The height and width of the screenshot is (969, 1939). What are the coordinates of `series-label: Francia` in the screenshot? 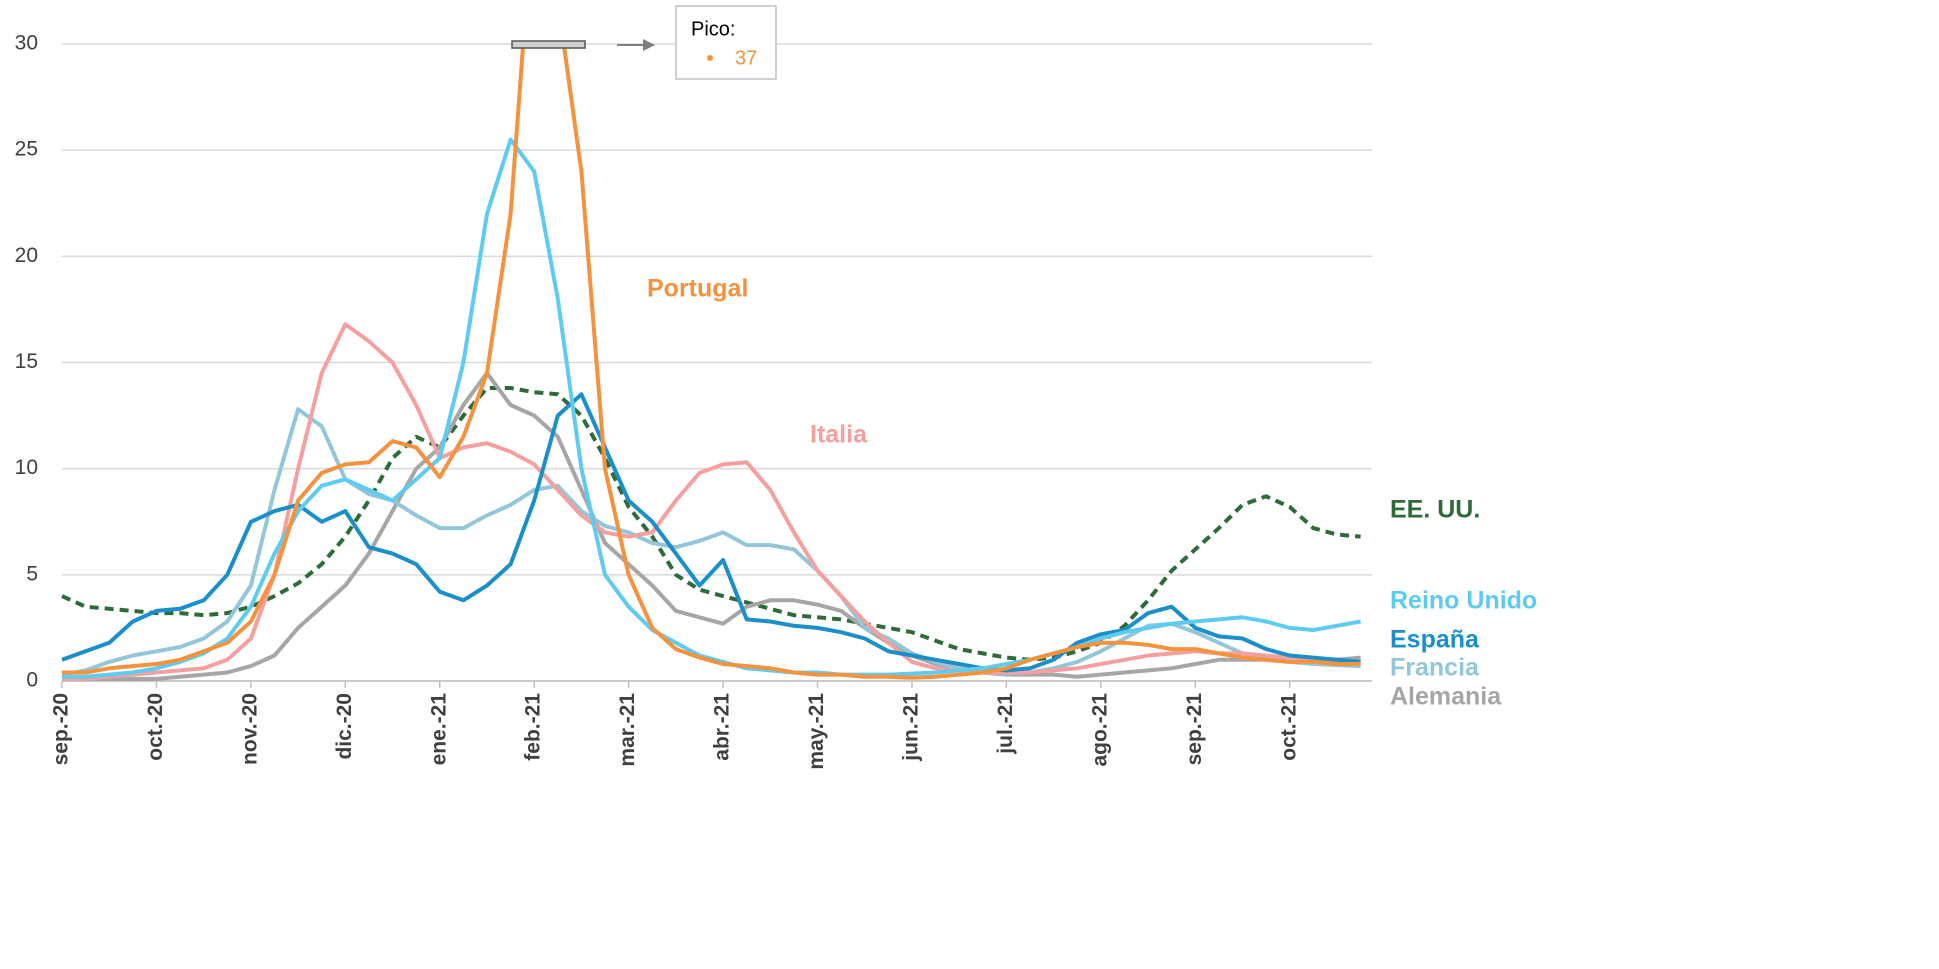 It's located at (1435, 668).